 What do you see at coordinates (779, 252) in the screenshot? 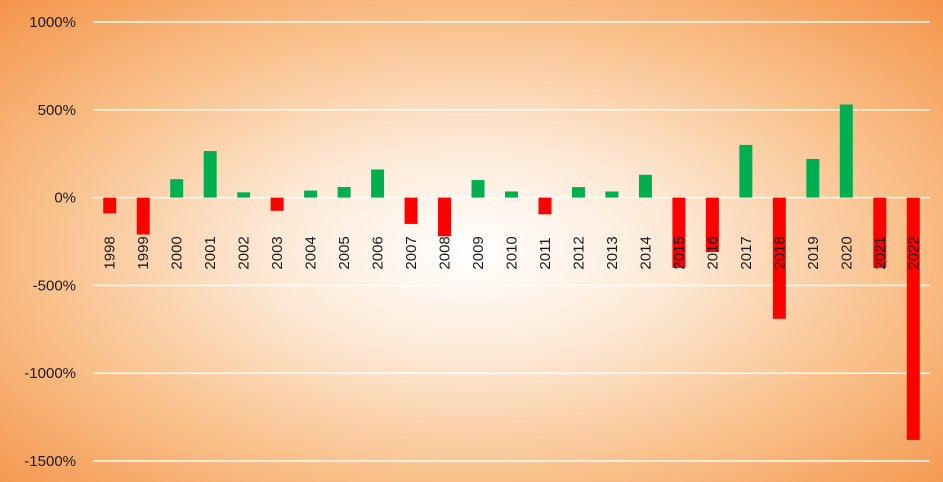
I see `x-tick-label: 2018` at bounding box center [779, 252].